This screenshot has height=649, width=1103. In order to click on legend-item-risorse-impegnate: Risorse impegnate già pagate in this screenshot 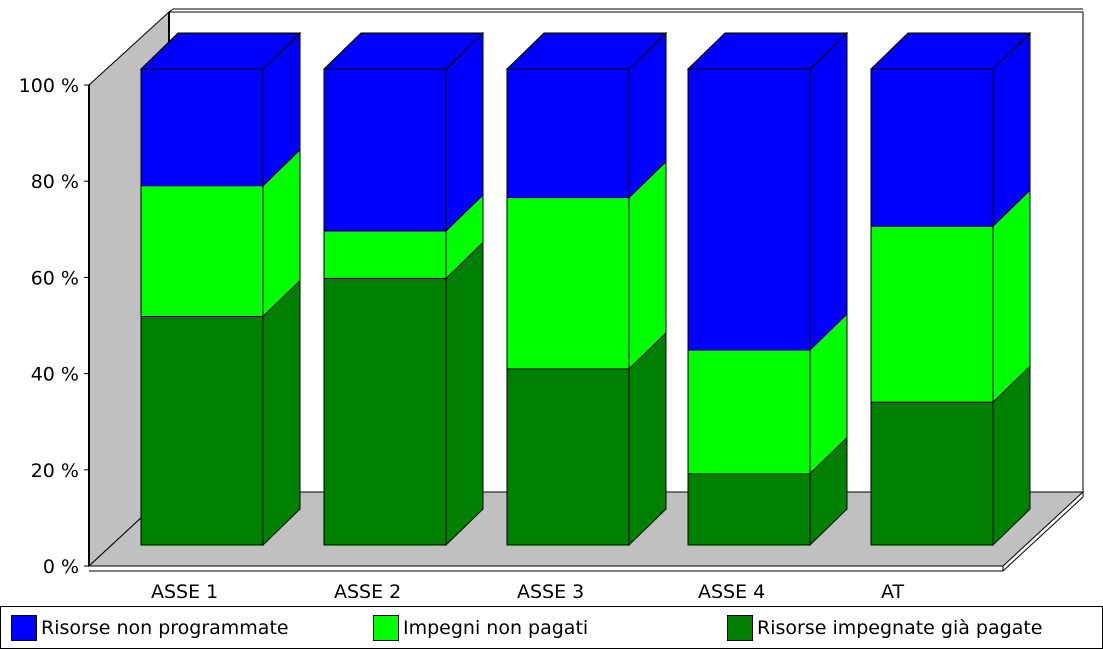, I will do `click(884, 628)`.